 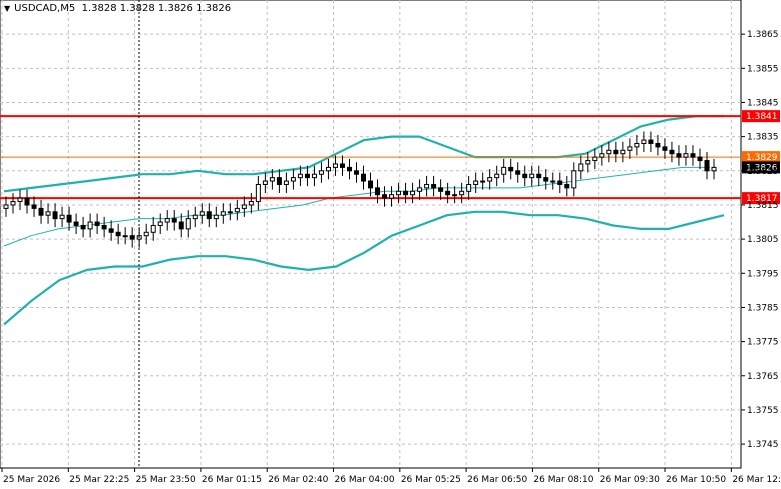 I want to click on price-tag-label: 1.3826, so click(x=762, y=168).